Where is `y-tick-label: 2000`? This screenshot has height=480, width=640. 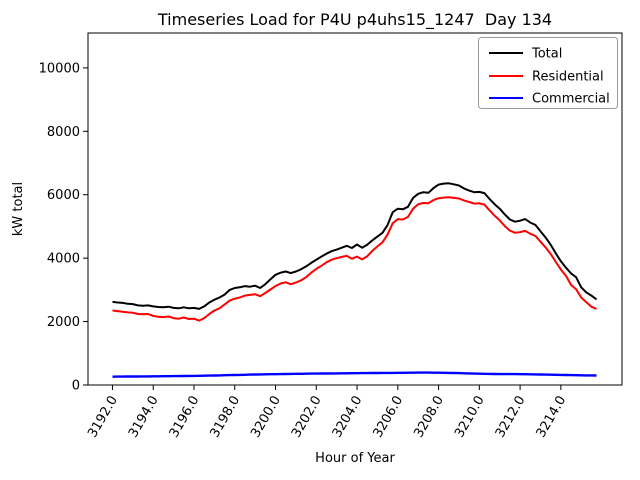 y-tick-label: 2000 is located at coordinates (63, 322).